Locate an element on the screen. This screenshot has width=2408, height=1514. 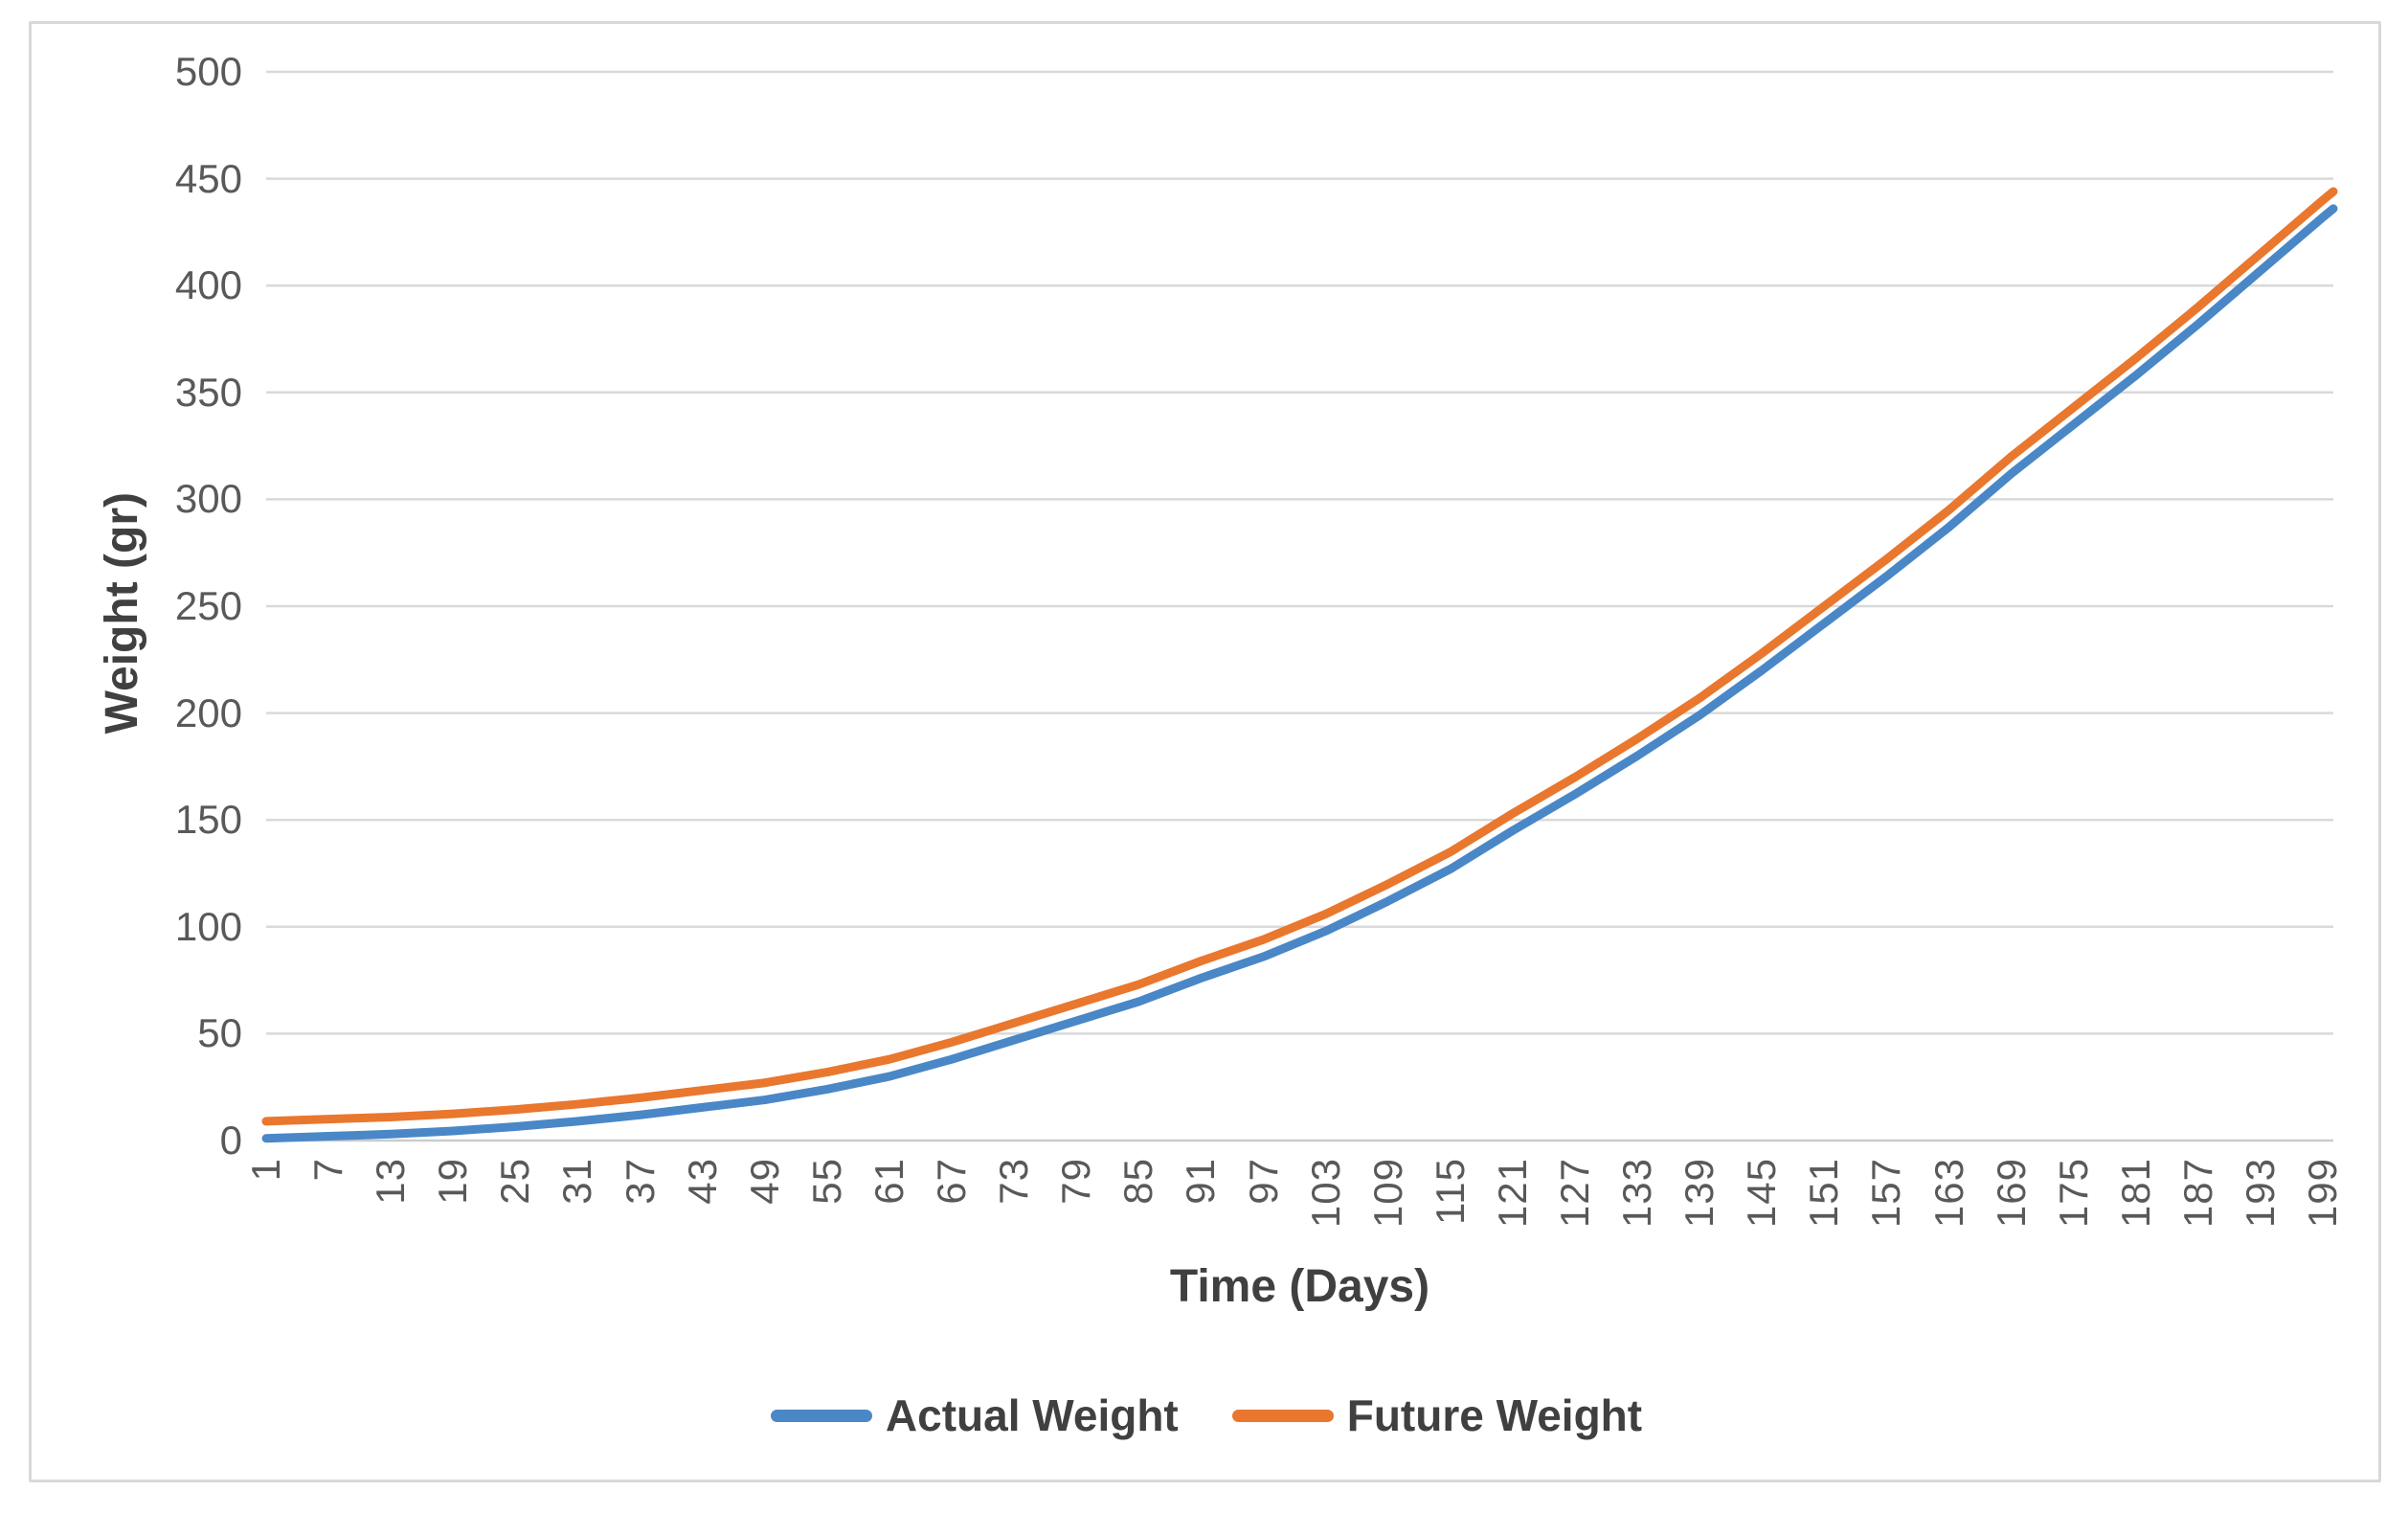
x-tick-label: 55 is located at coordinates (826, 1181).